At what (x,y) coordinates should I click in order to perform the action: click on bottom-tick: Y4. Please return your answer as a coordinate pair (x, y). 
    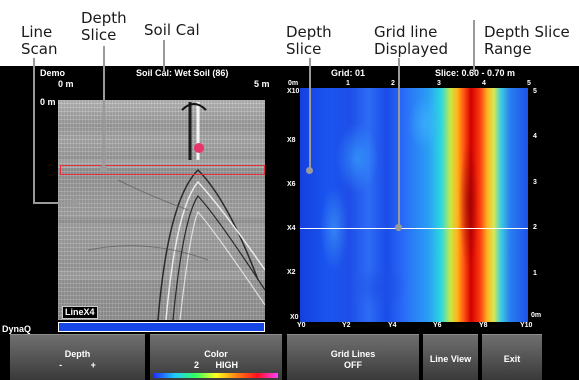
    Looking at the image, I should click on (392, 325).